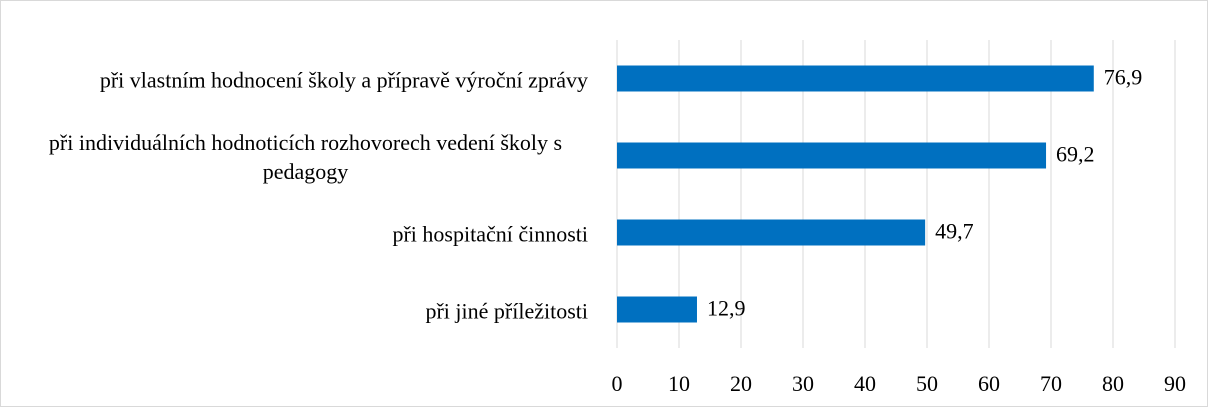 This screenshot has height=407, width=1208. Describe the element at coordinates (865, 383) in the screenshot. I see `x-tick-label: 40` at that location.